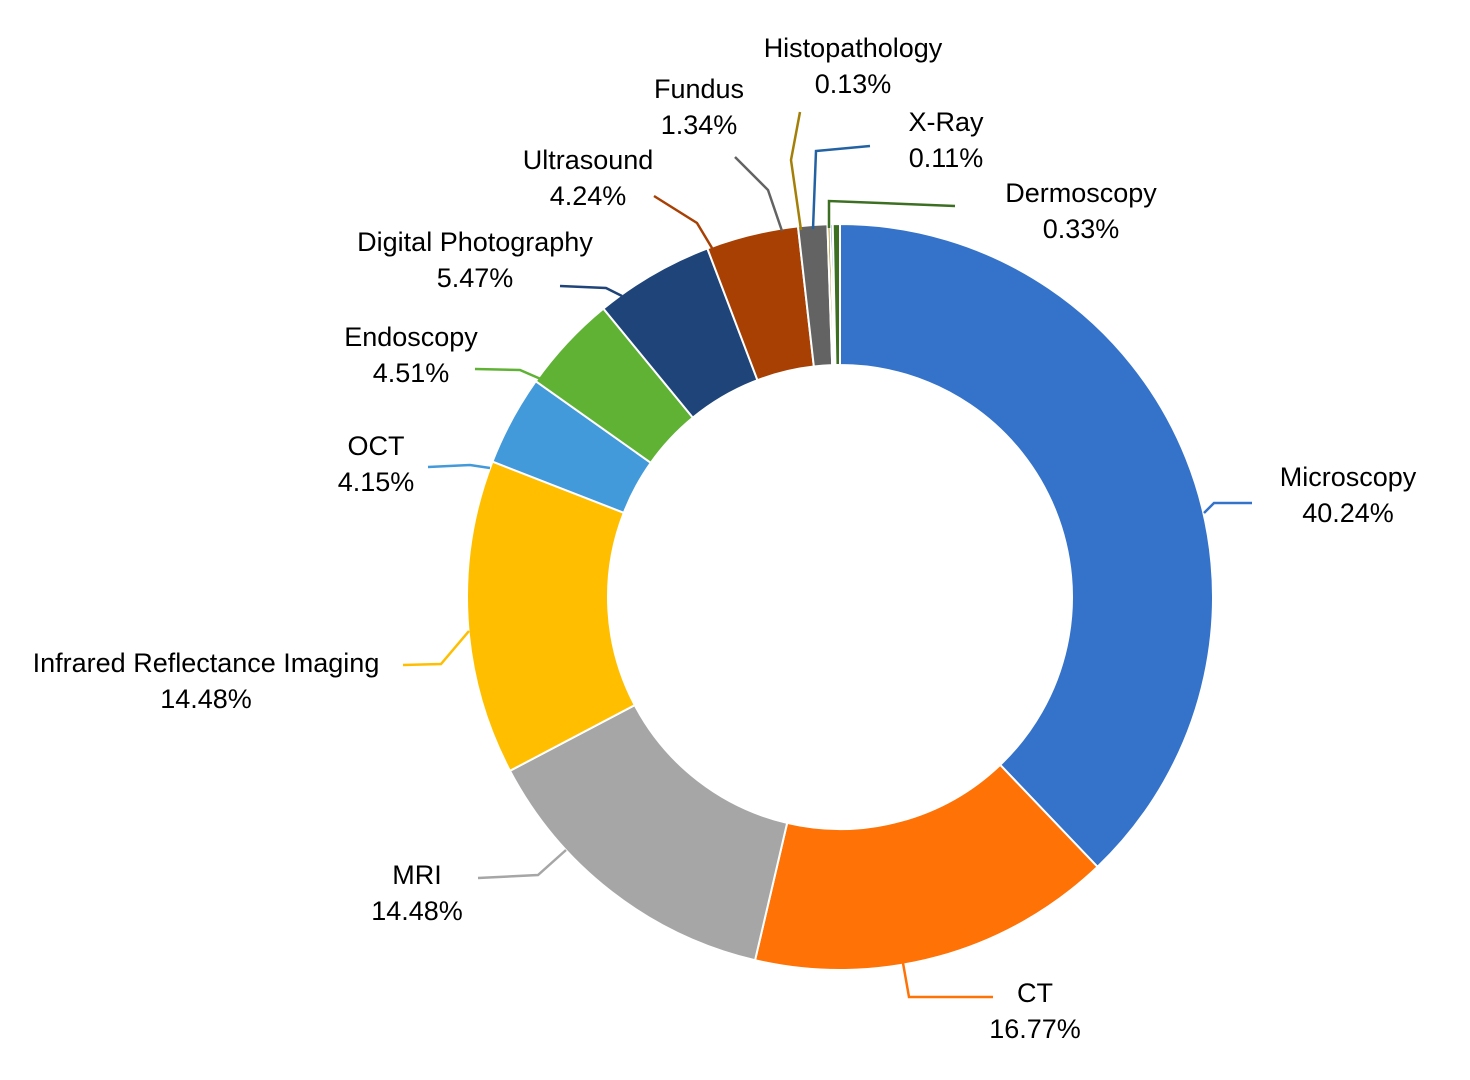 This screenshot has width=1470, height=1080. What do you see at coordinates (759, 194) in the screenshot?
I see `leader-line-fundus` at bounding box center [759, 194].